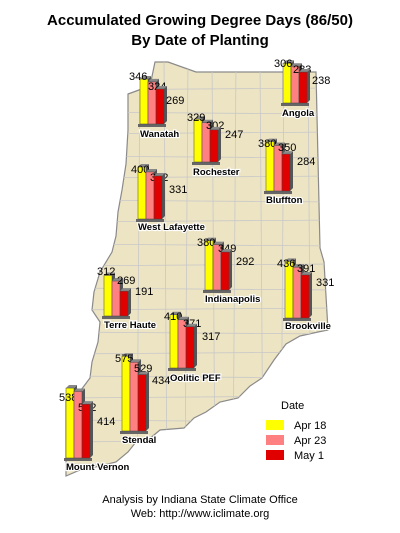 Image resolution: width=400 pixels, height=533 pixels. I want to click on bar-value-label: 380, so click(267, 144).